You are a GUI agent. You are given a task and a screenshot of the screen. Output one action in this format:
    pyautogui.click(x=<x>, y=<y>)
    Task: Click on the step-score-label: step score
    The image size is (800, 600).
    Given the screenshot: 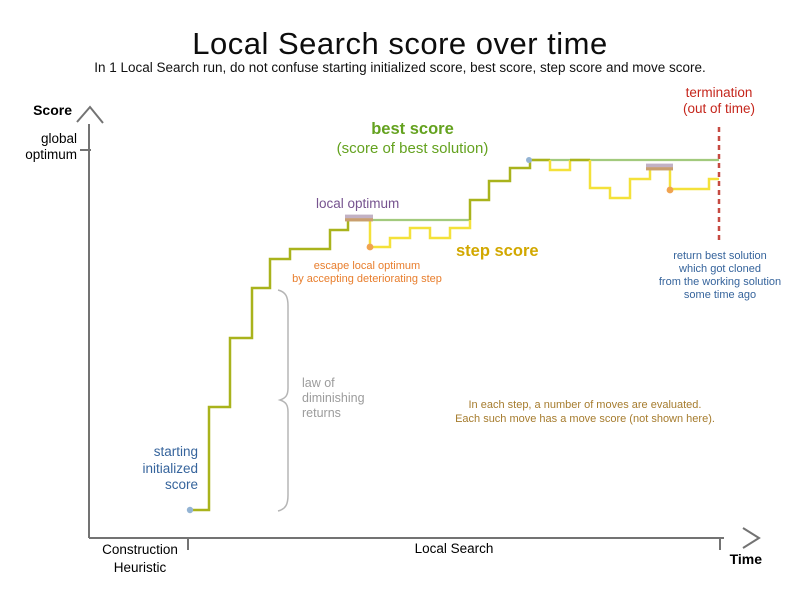 What is the action you would take?
    pyautogui.click(x=497, y=251)
    